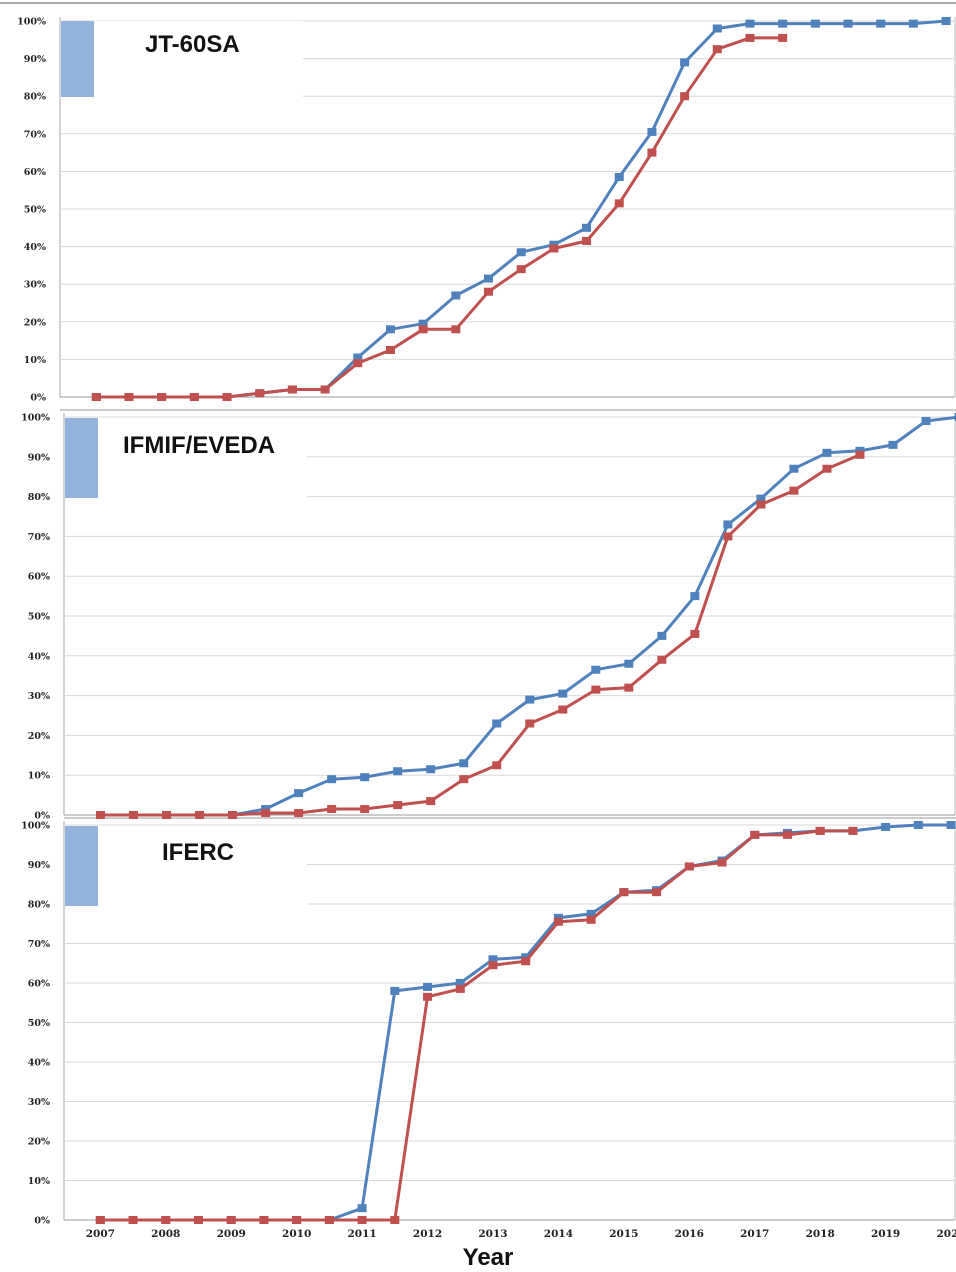 The image size is (956, 1272). What do you see at coordinates (39, 457) in the screenshot?
I see `y-tick-label: 90%` at bounding box center [39, 457].